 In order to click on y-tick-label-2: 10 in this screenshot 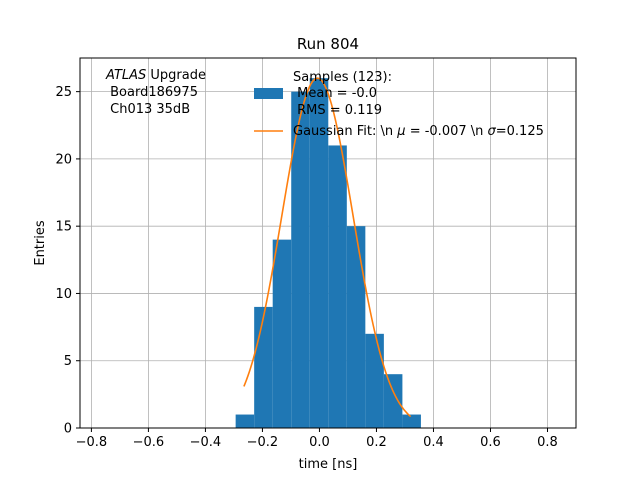, I will do `click(63, 294)`.